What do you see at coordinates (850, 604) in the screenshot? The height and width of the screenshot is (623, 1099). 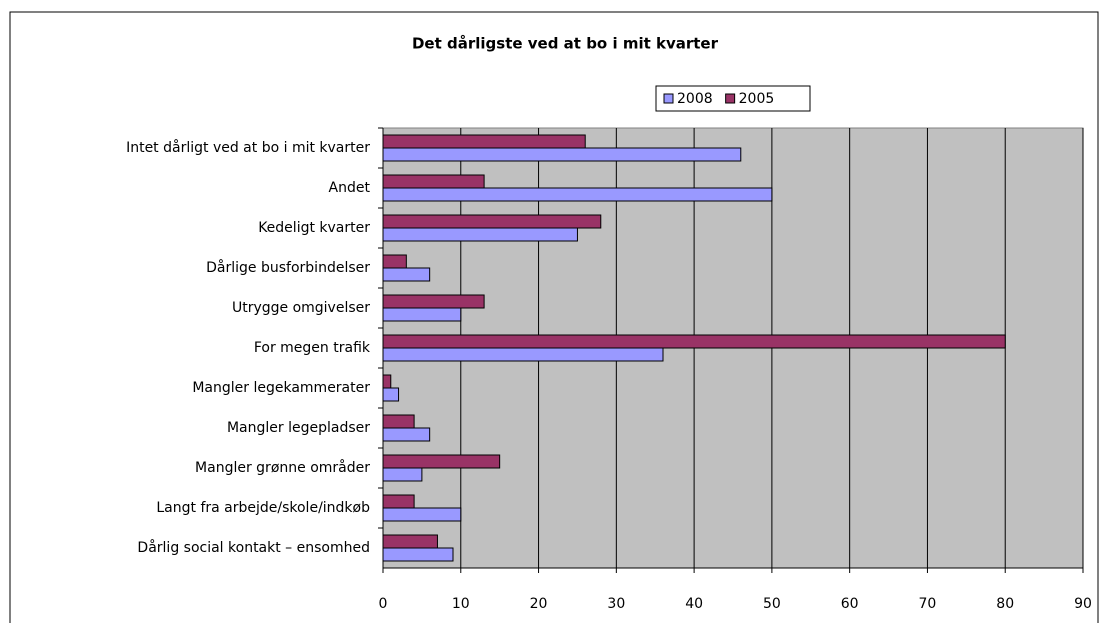 I see `x-tick-label: 60` at bounding box center [850, 604].